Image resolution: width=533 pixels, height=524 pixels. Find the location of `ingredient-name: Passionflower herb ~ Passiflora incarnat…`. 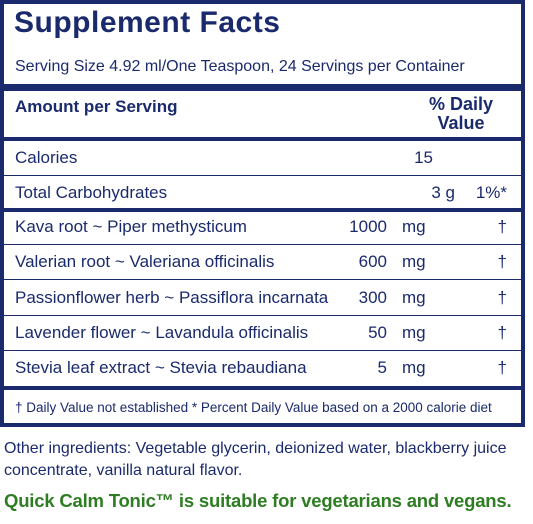

ingredient-name: Passionflower herb ~ Passiflora incarnat… is located at coordinates (172, 297).